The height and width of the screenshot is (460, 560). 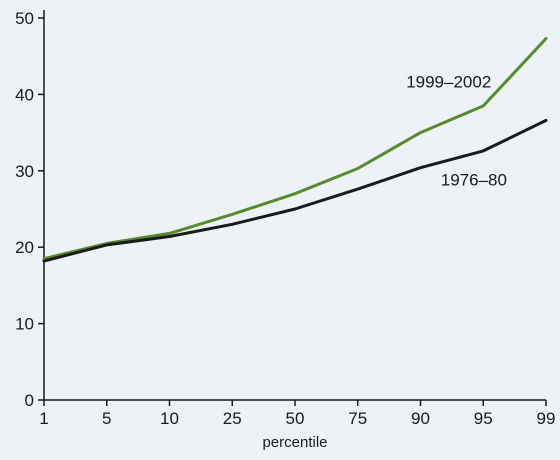 I want to click on x-tick-label: 95, so click(x=483, y=418).